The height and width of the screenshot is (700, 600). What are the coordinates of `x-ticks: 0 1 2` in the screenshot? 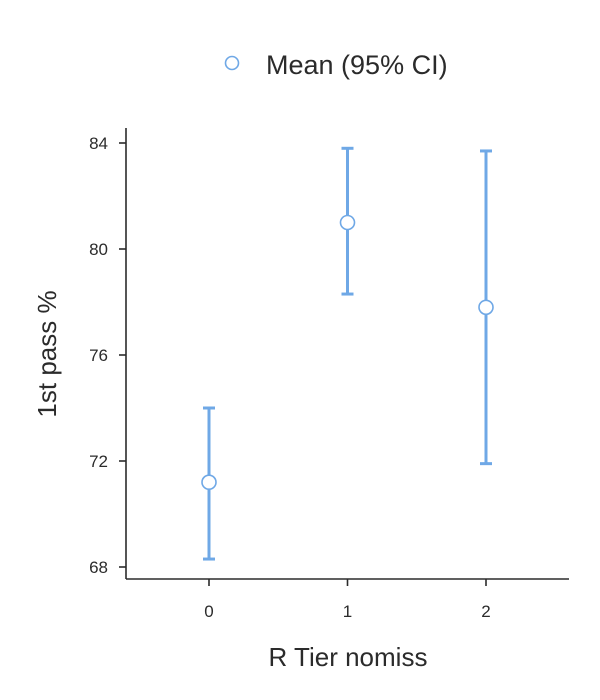 It's located at (347, 600).